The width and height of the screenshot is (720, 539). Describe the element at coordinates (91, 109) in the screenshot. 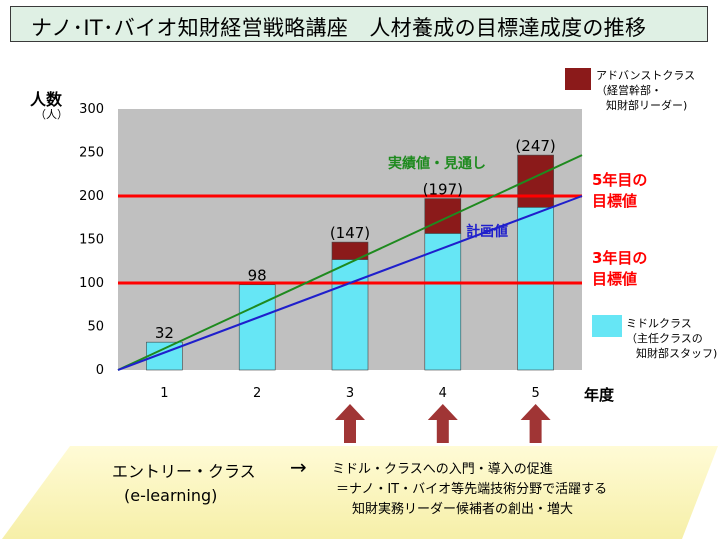

I see `y-tick-label: 300` at that location.